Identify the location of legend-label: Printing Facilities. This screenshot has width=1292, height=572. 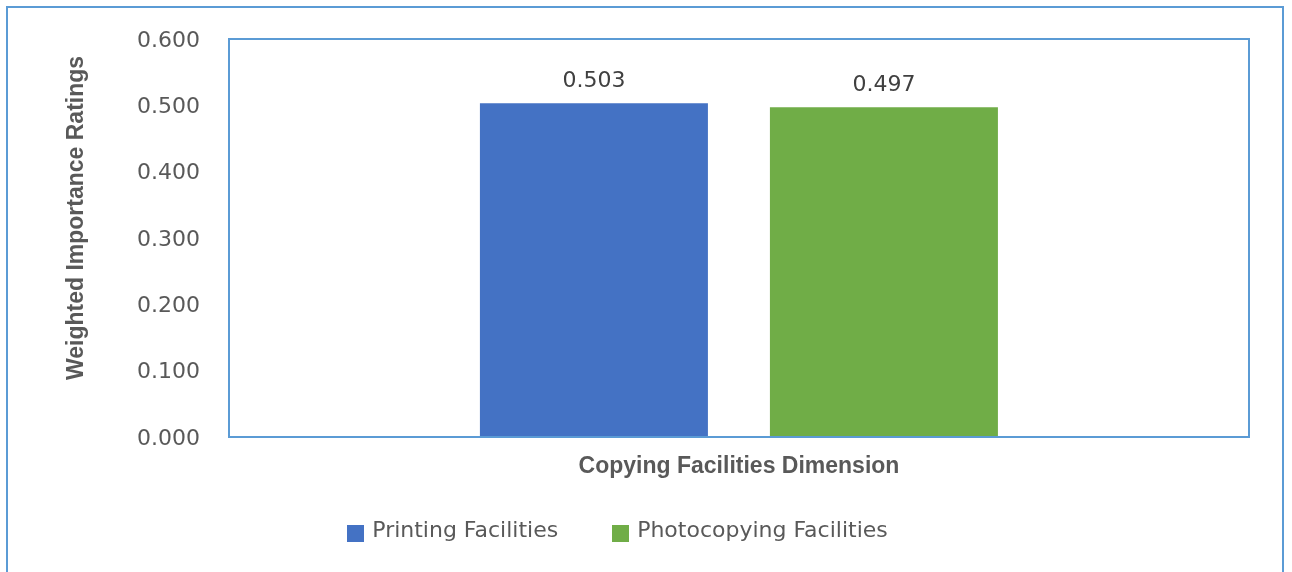
(465, 529).